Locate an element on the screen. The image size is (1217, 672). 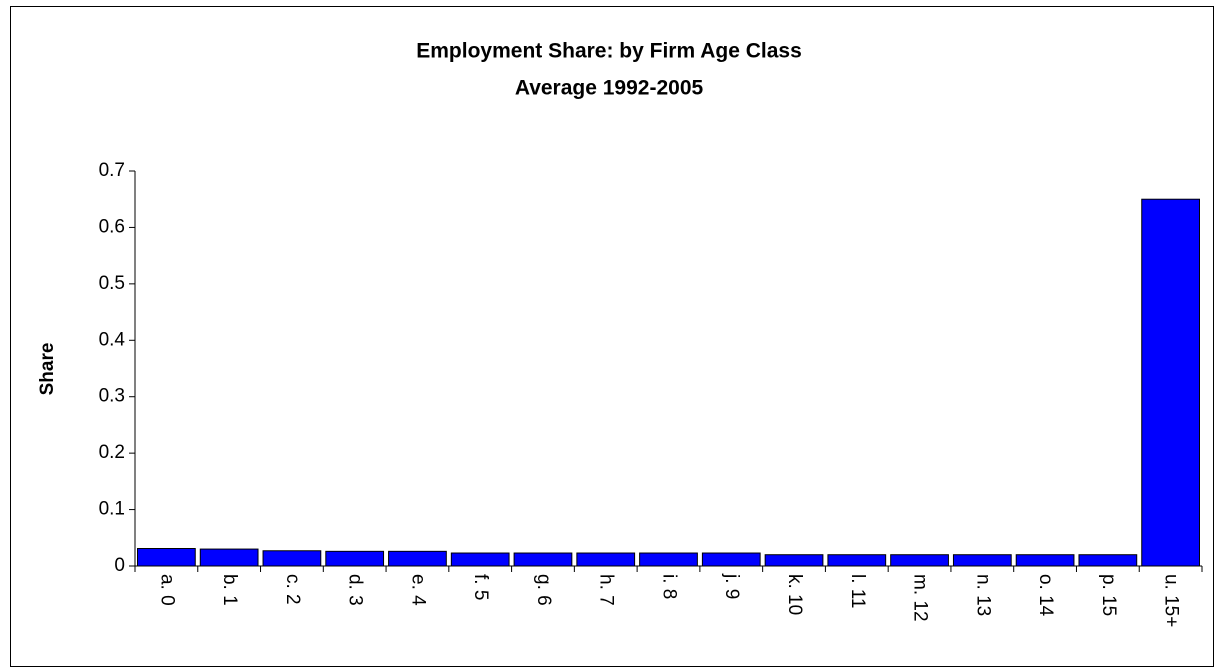
x-tick-label: o. 14 is located at coordinates (1045, 595).